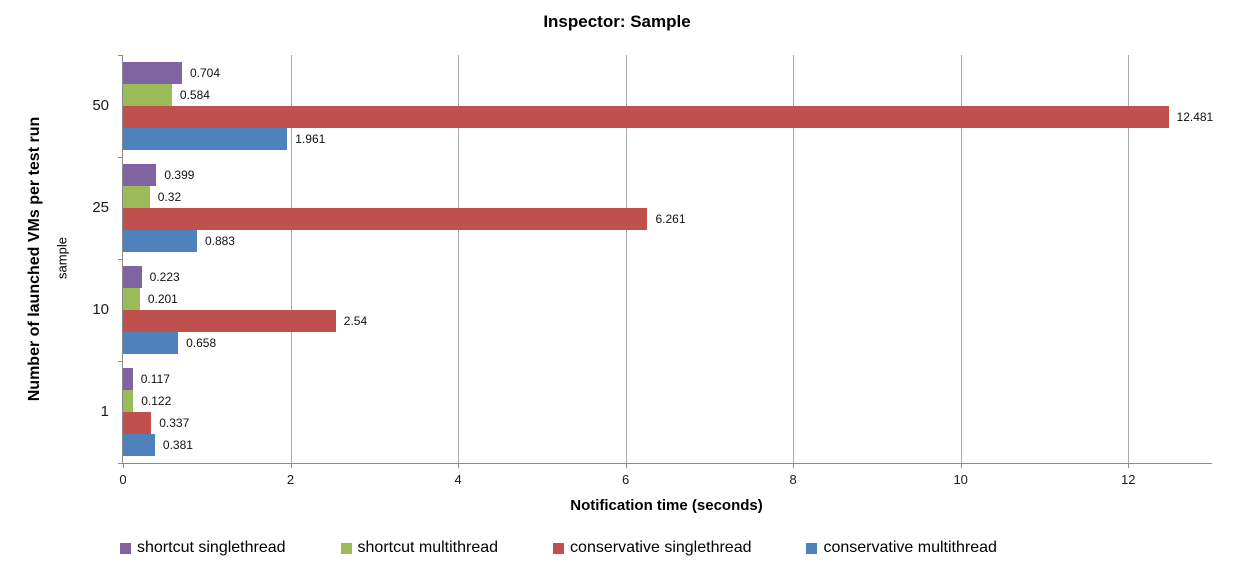 This screenshot has width=1234, height=577. I want to click on legend-label: shortcut multithread, so click(428, 547).